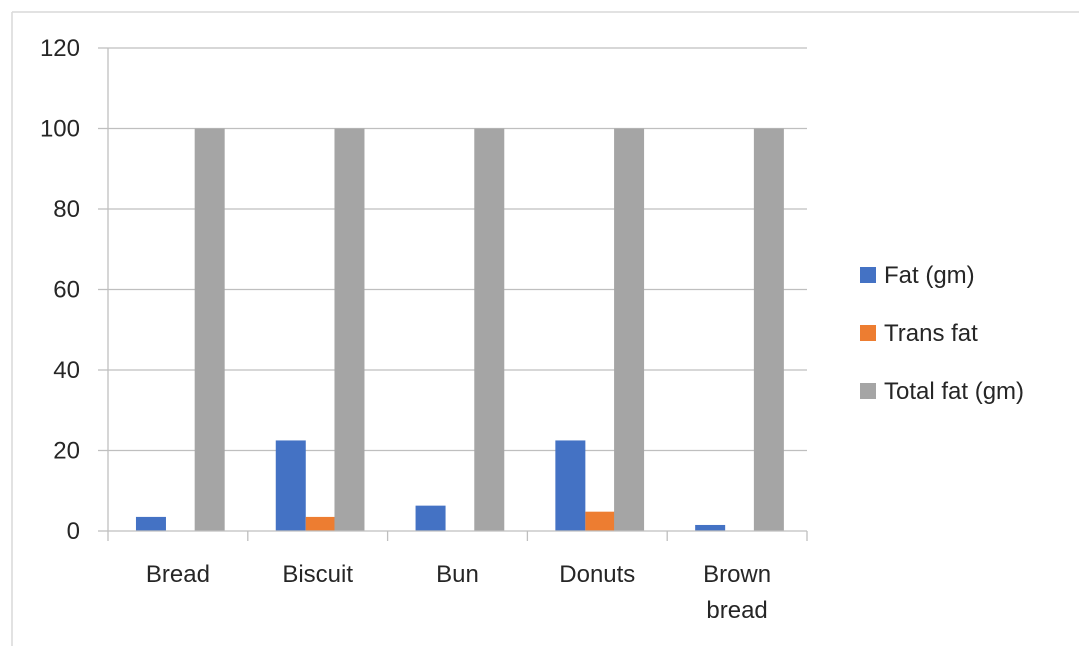 The image size is (1079, 646). Describe the element at coordinates (60, 48) in the screenshot. I see `y-tick-label: 120` at that location.